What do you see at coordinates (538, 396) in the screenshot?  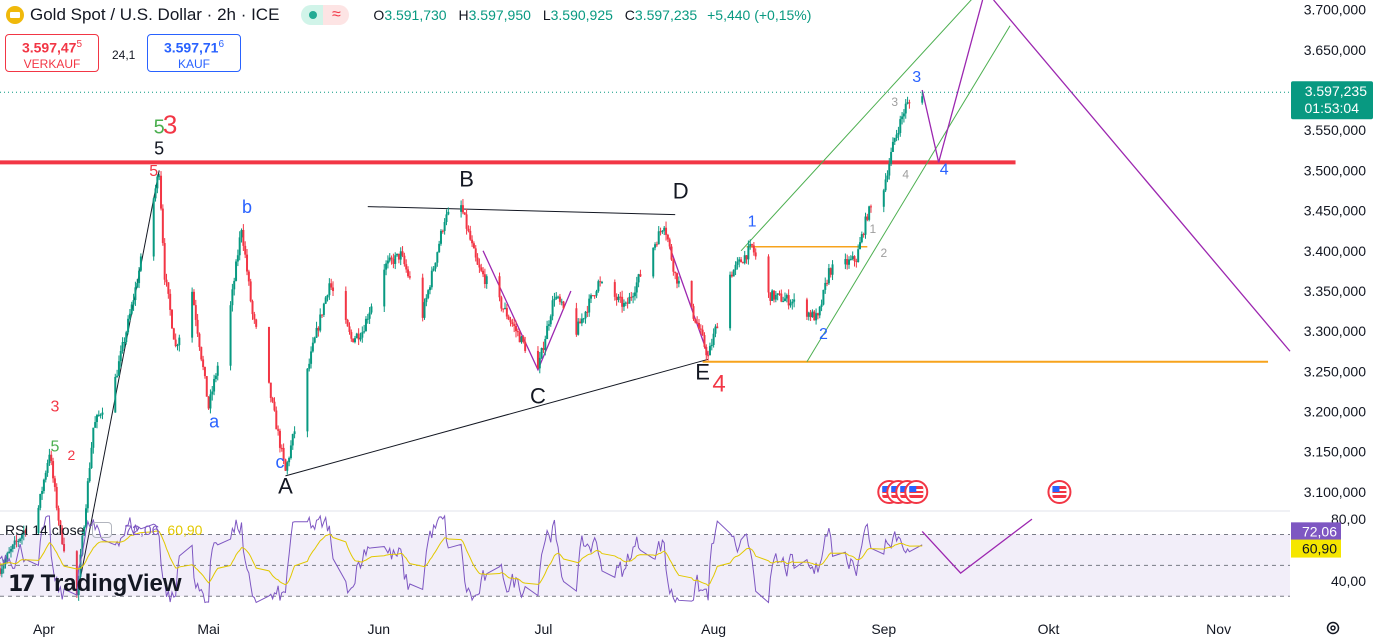 I see `wave-label: C` at bounding box center [538, 396].